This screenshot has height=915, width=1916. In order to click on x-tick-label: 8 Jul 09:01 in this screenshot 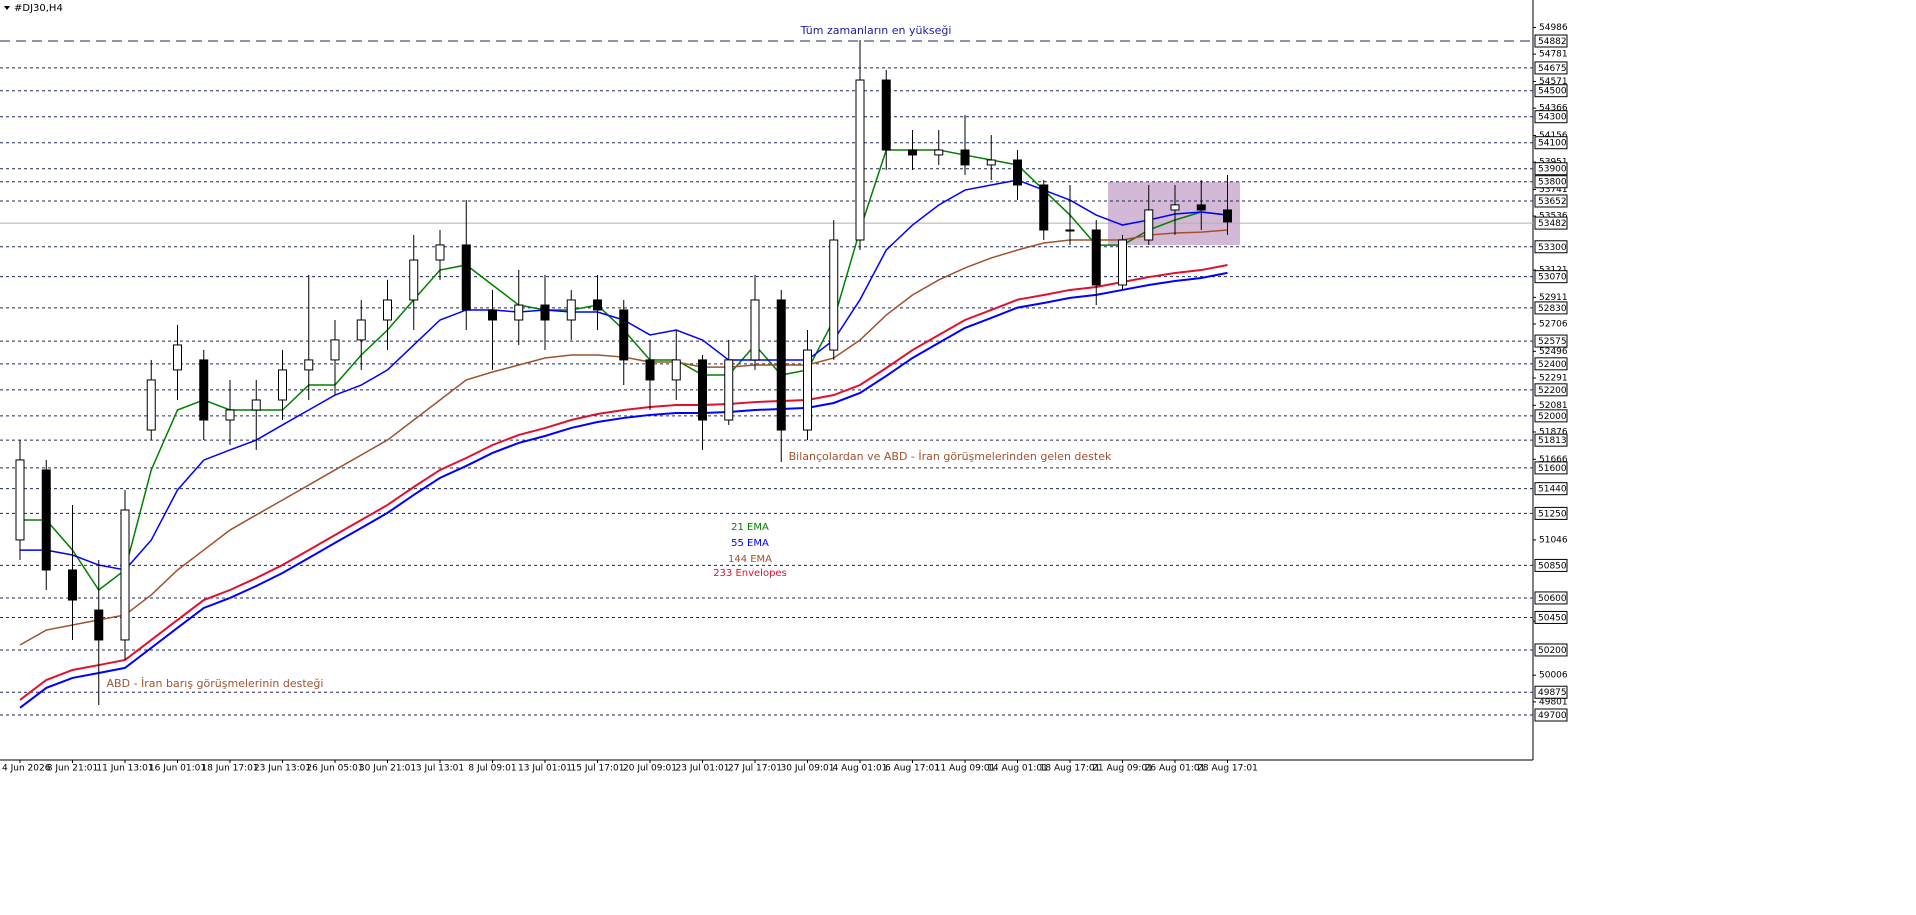, I will do `click(492, 769)`.